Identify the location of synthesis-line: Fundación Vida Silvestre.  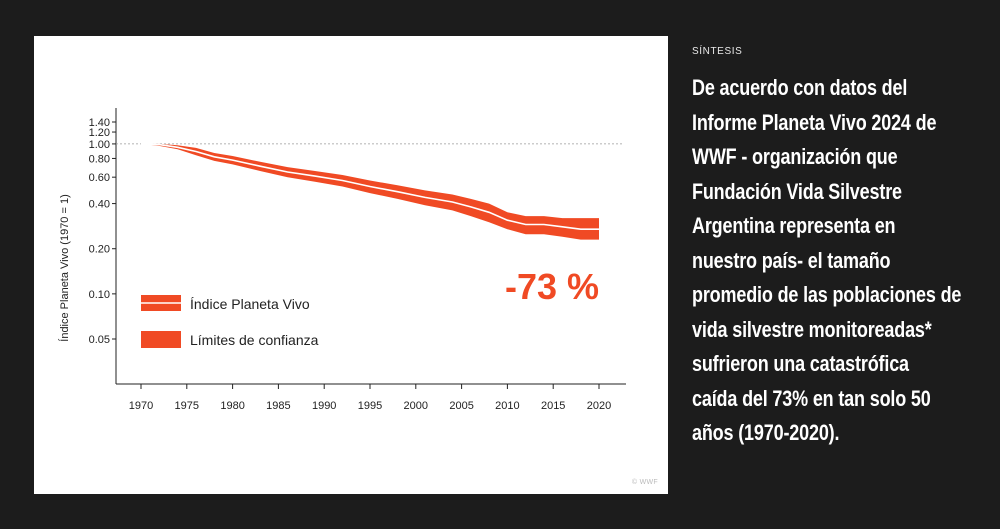
(797, 191).